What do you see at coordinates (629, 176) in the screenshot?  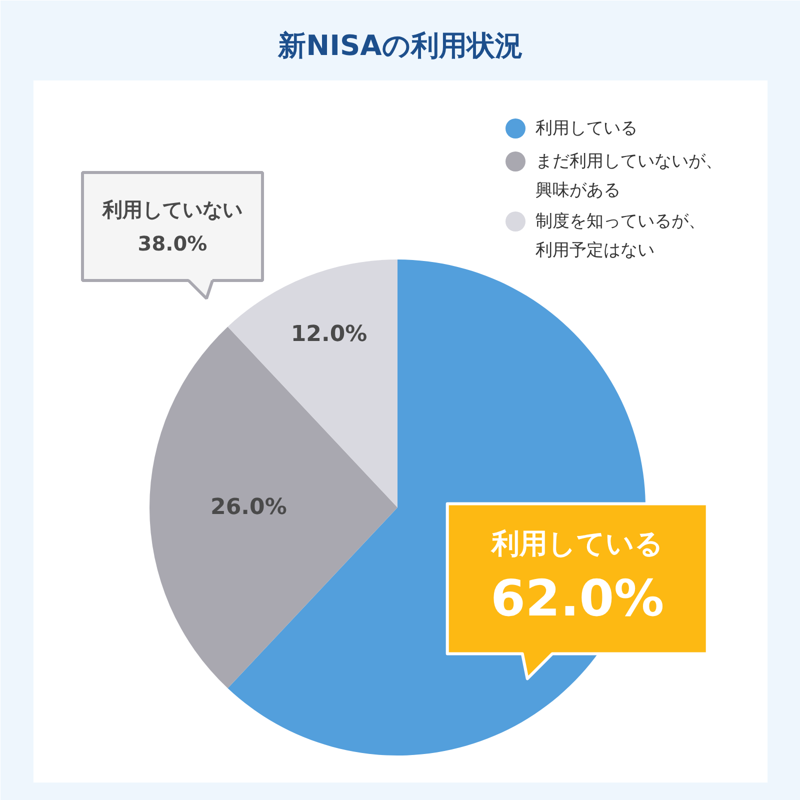 I see `legend-label: まだ利用していないが、興味がある` at bounding box center [629, 176].